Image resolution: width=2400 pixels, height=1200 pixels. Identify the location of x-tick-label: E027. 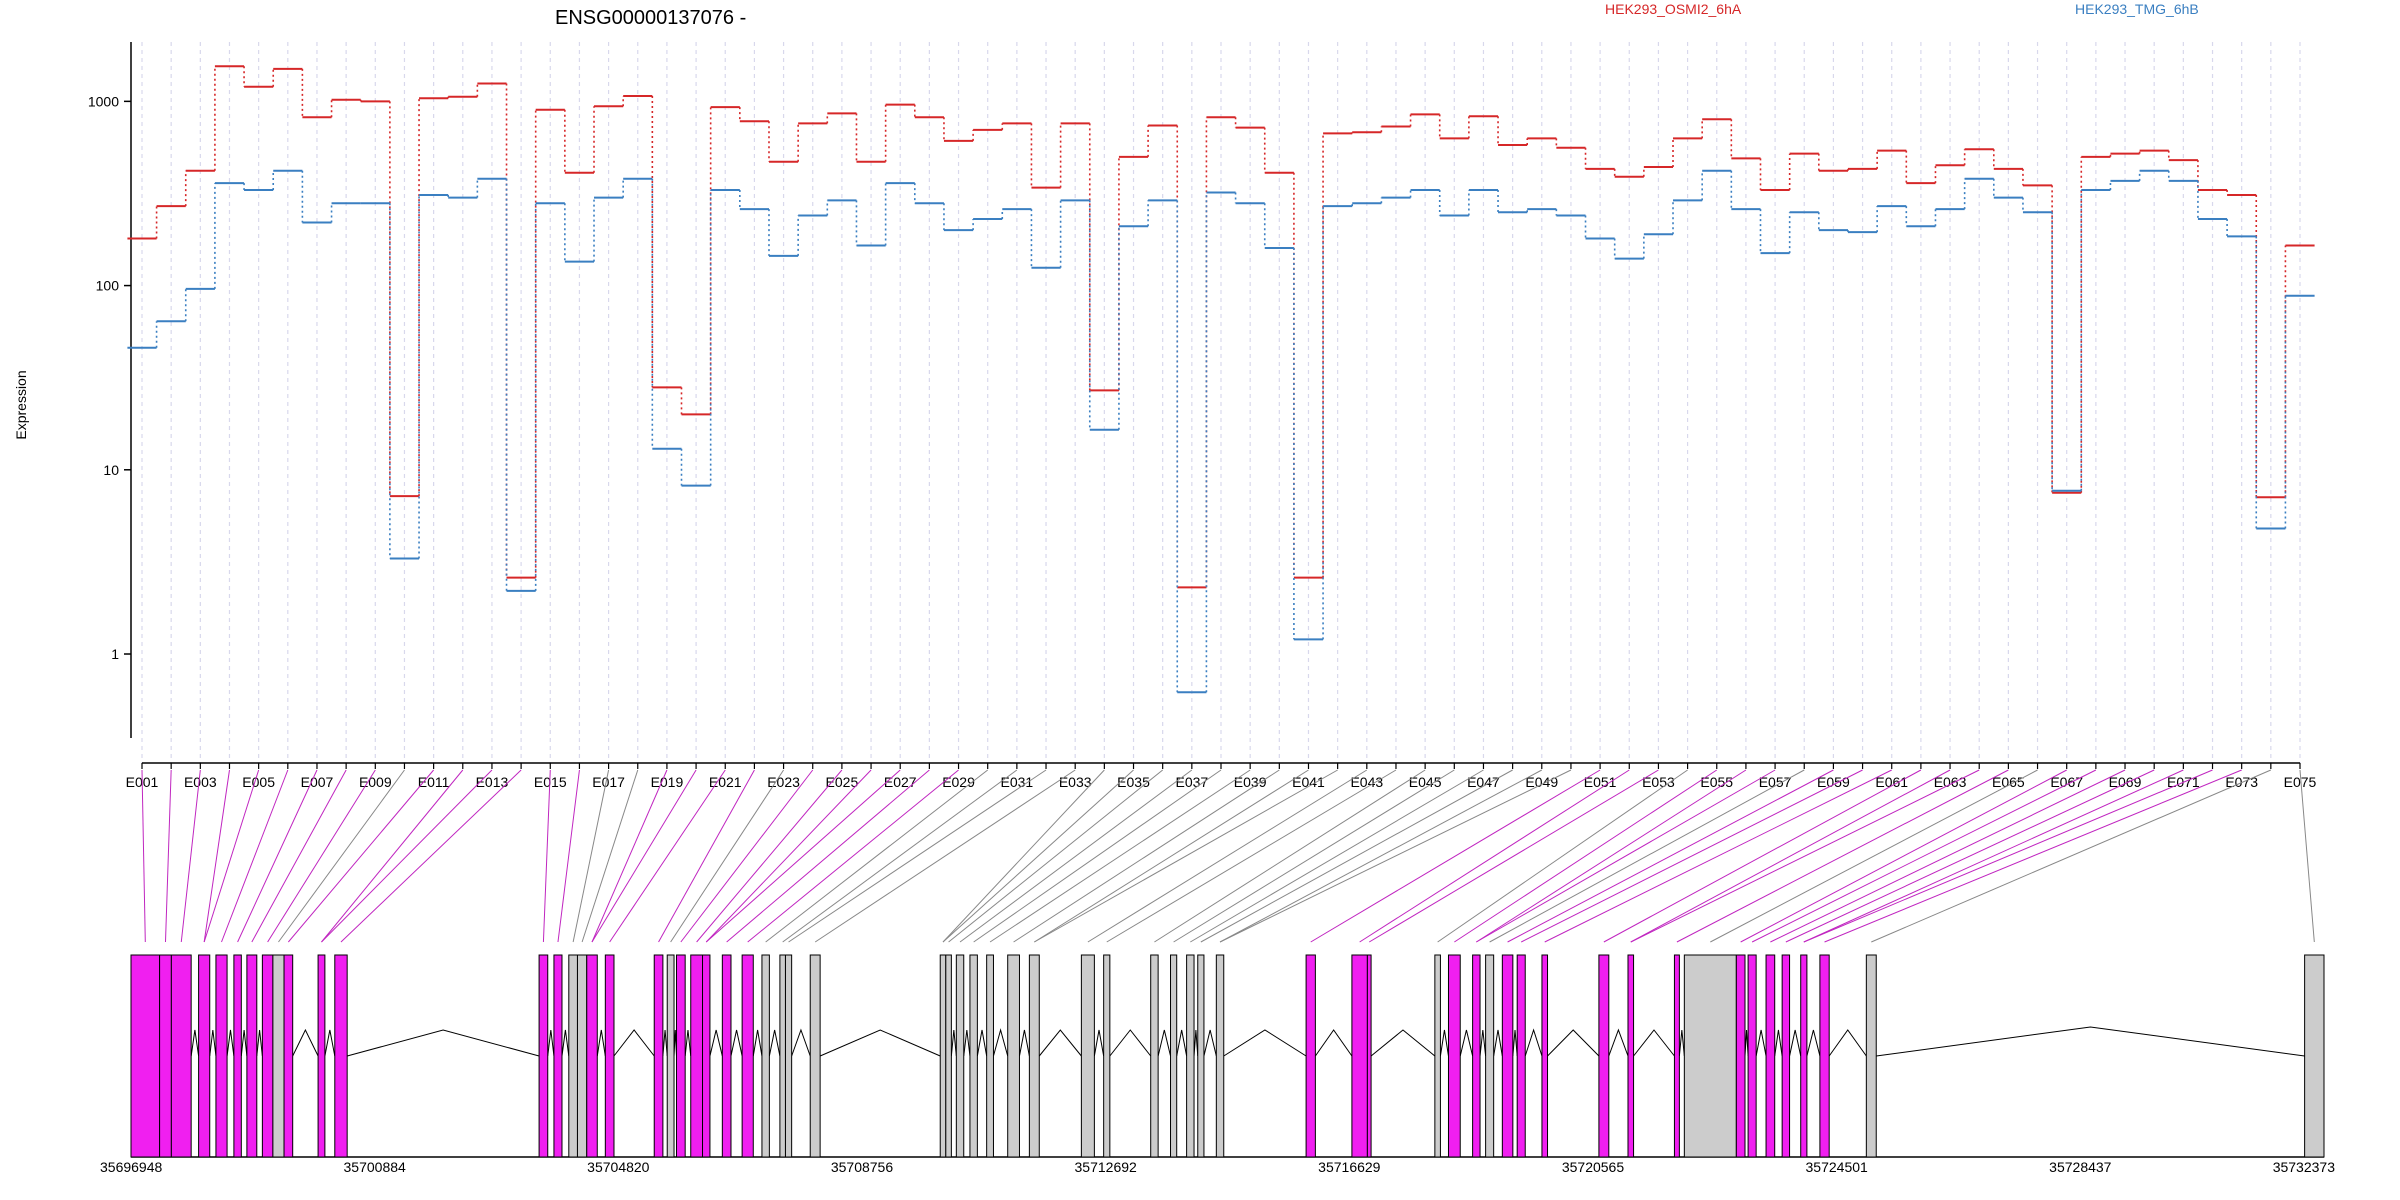
(900, 782).